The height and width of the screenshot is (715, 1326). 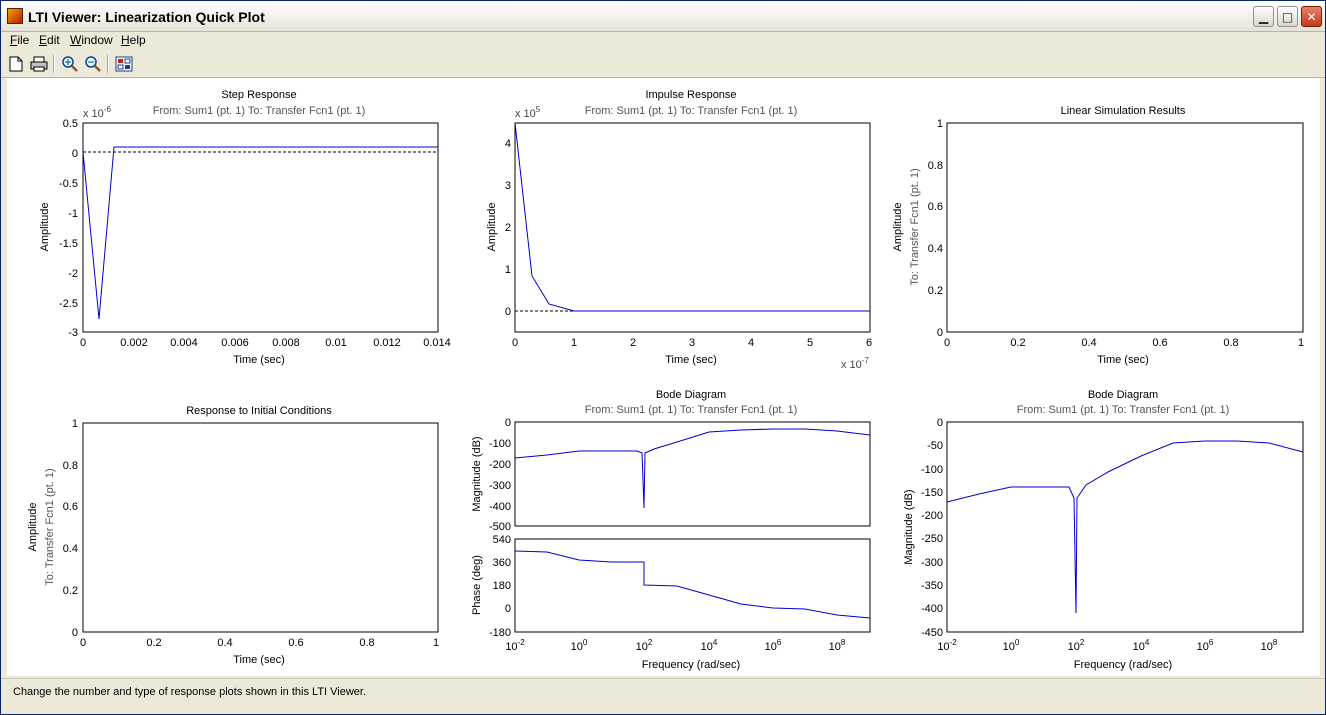 I want to click on y-tick-label: -50, so click(x=935, y=446).